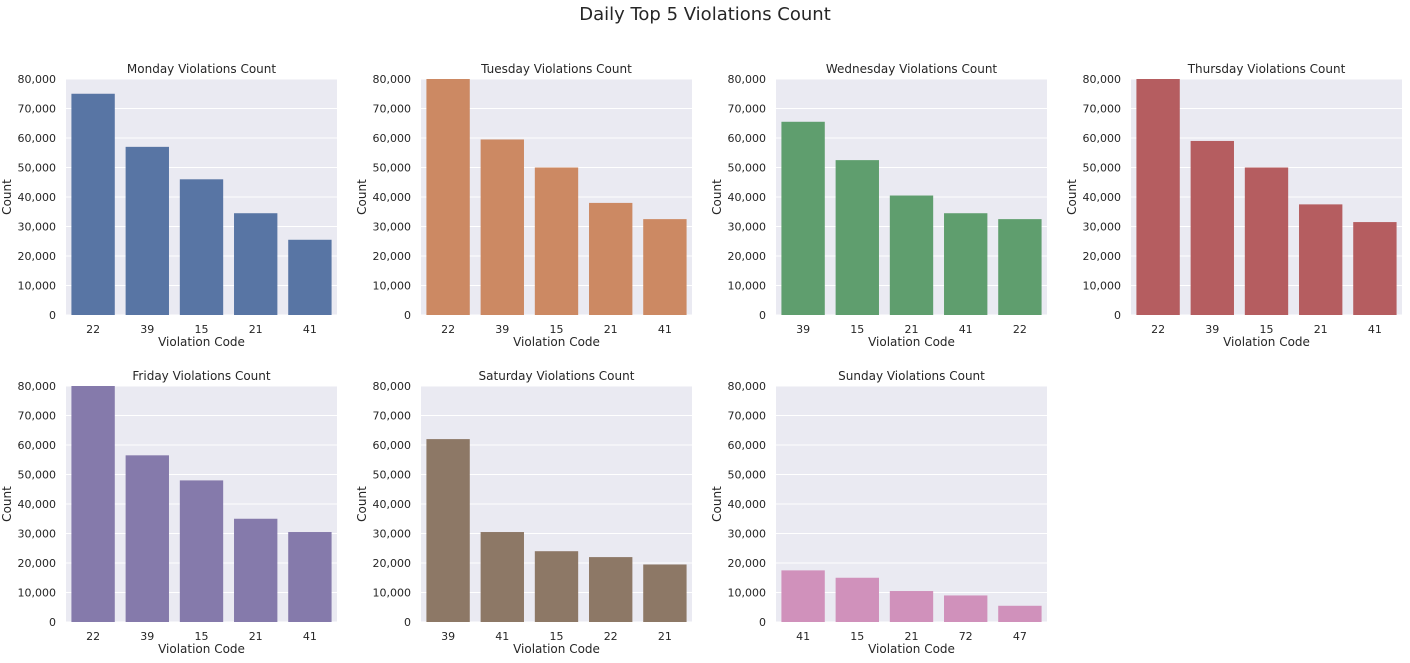 The image size is (1410, 663). I want to click on y-tick-label: 10,000, so click(37, 593).